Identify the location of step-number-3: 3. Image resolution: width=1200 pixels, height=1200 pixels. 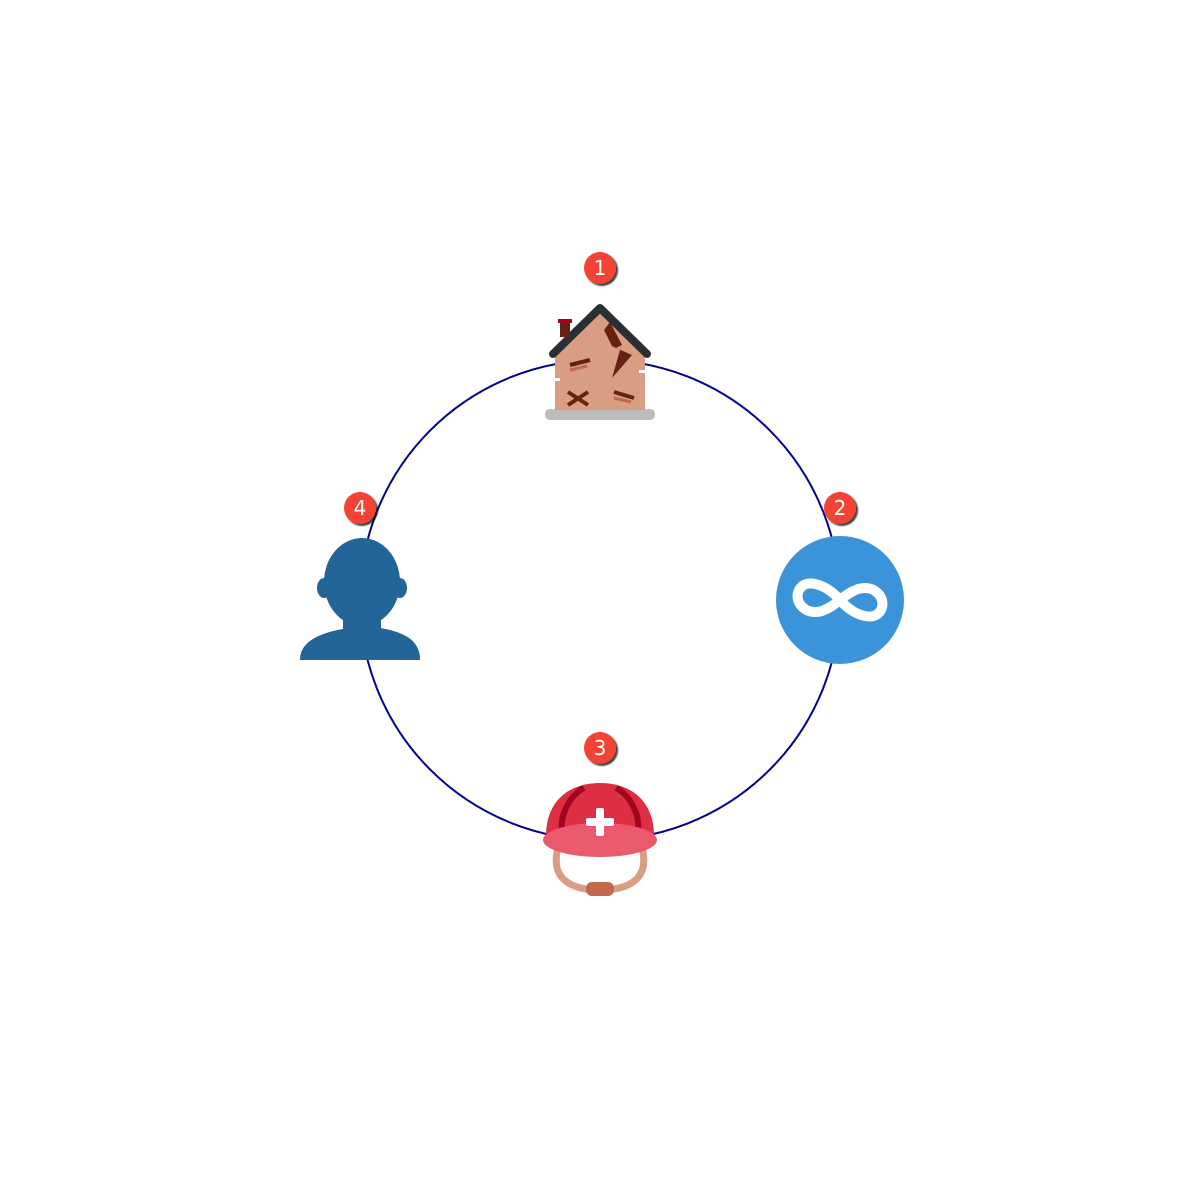
(600, 748).